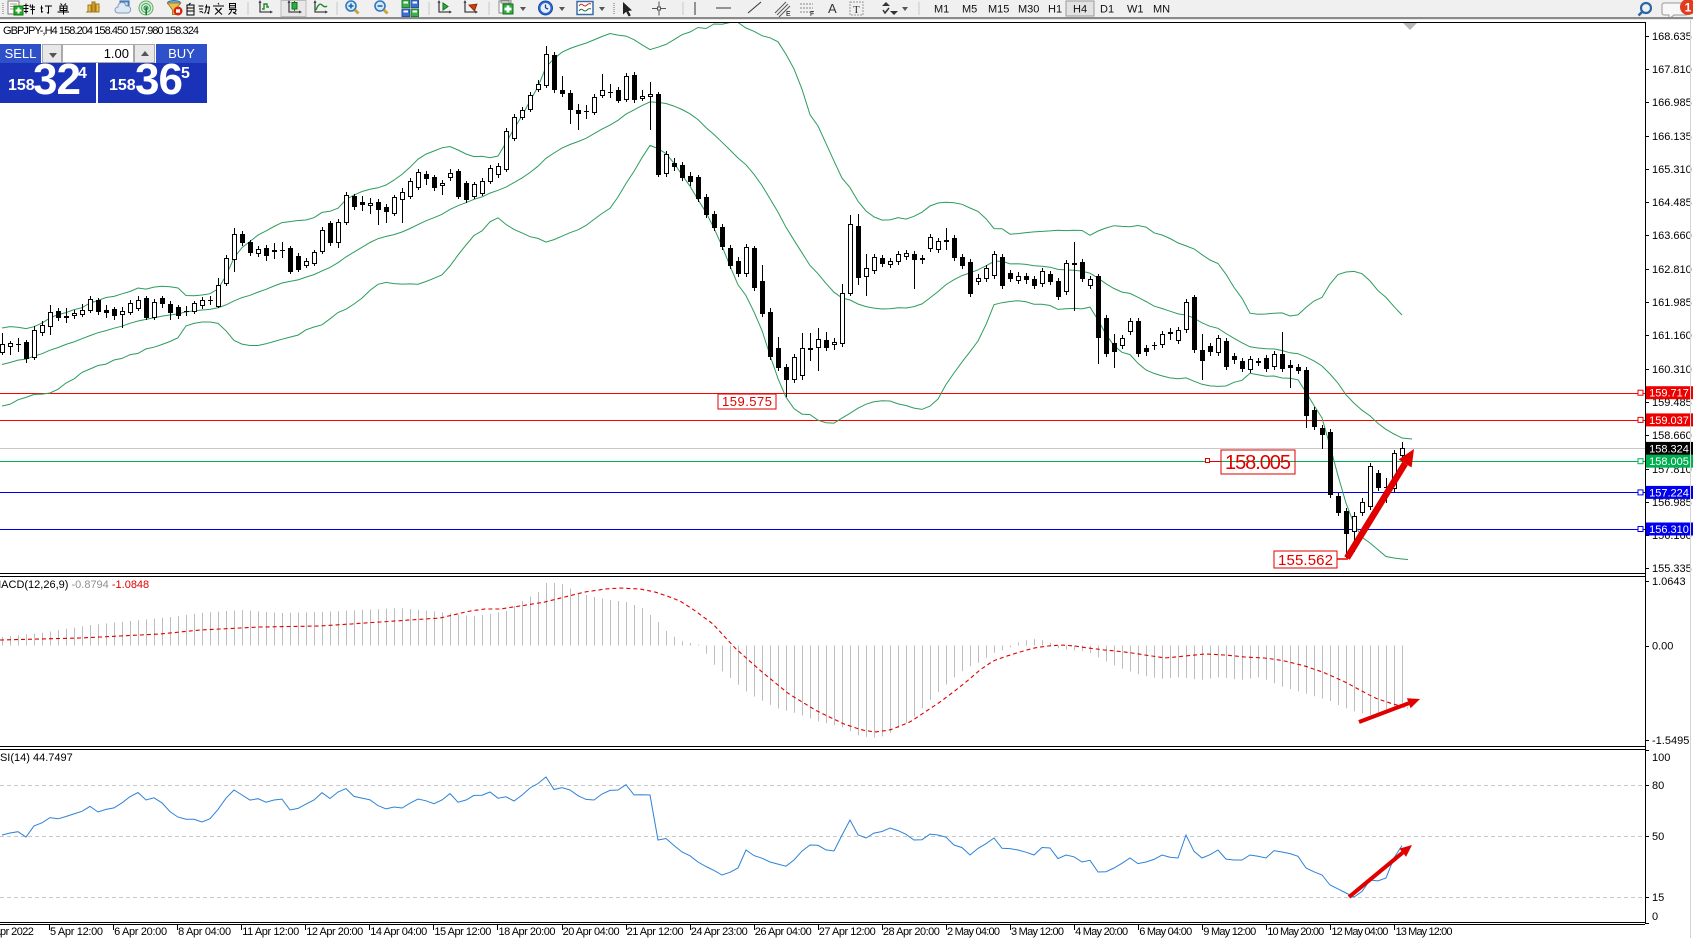 The width and height of the screenshot is (1693, 938). Describe the element at coordinates (1672, 236) in the screenshot. I see `svg-text: 163.660` at that location.